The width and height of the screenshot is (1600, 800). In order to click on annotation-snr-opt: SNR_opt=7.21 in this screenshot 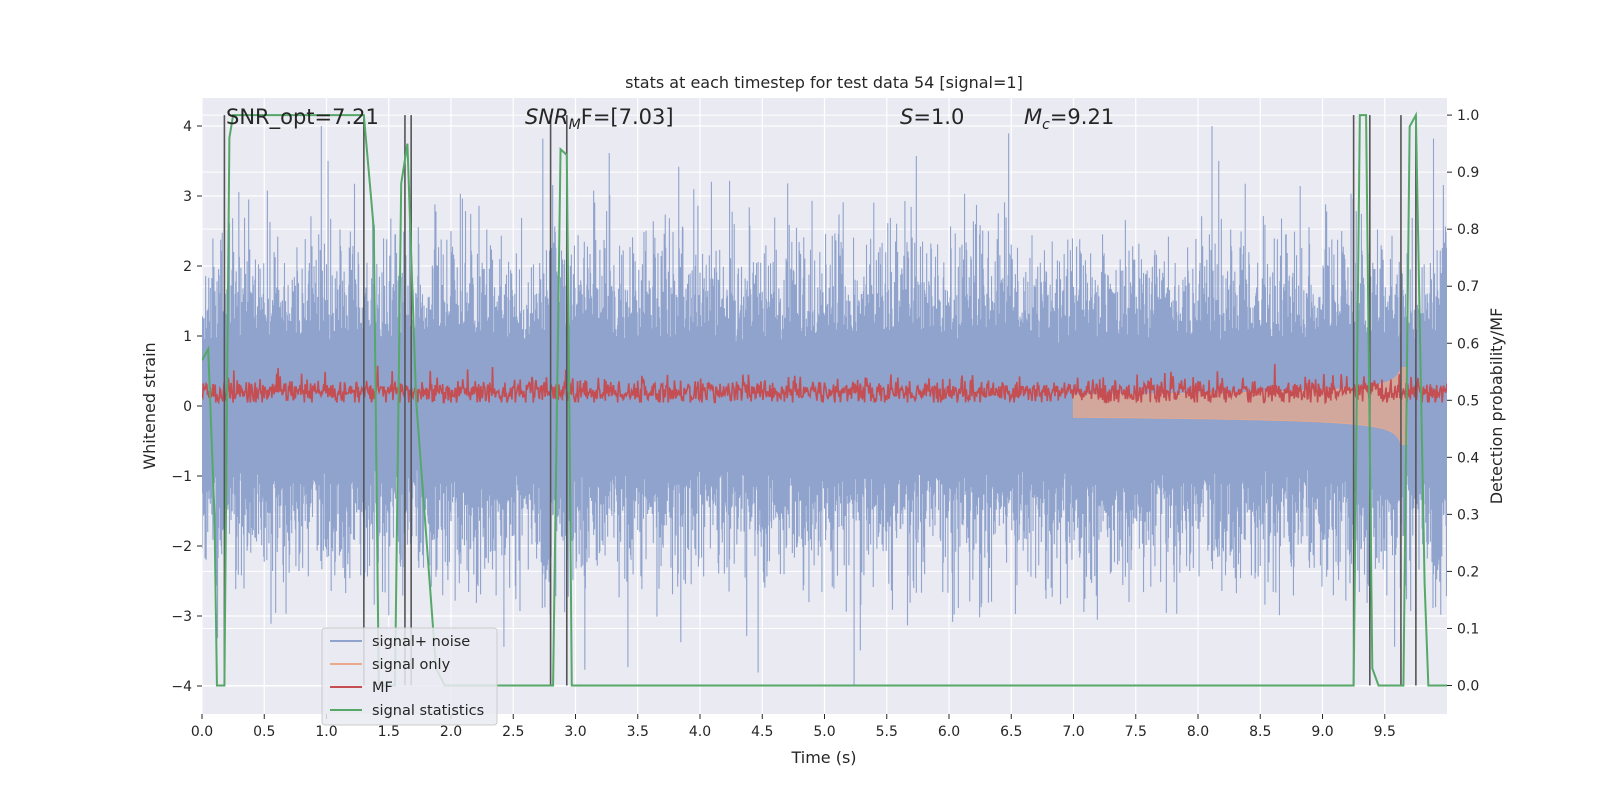, I will do `click(302, 117)`.